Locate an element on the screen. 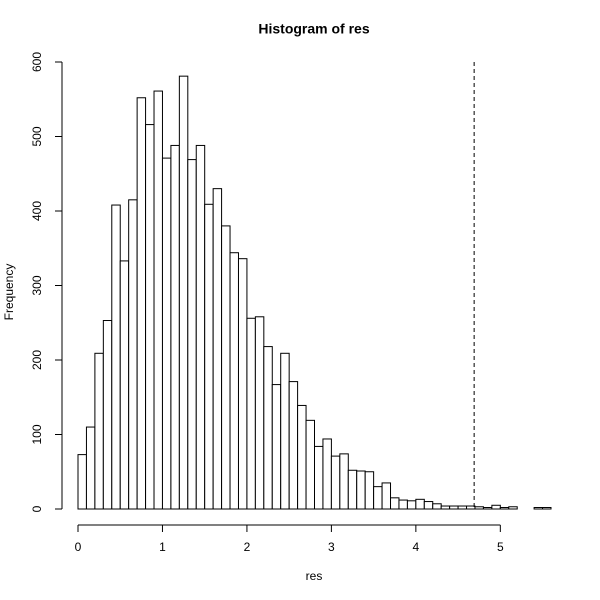 The width and height of the screenshot is (600, 600). x-tick-label: 4 is located at coordinates (416, 547).